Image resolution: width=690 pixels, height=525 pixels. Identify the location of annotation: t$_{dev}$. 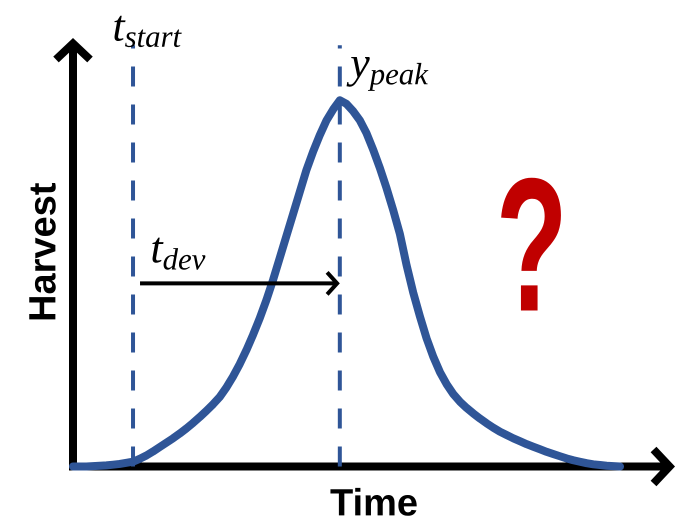
(179, 254).